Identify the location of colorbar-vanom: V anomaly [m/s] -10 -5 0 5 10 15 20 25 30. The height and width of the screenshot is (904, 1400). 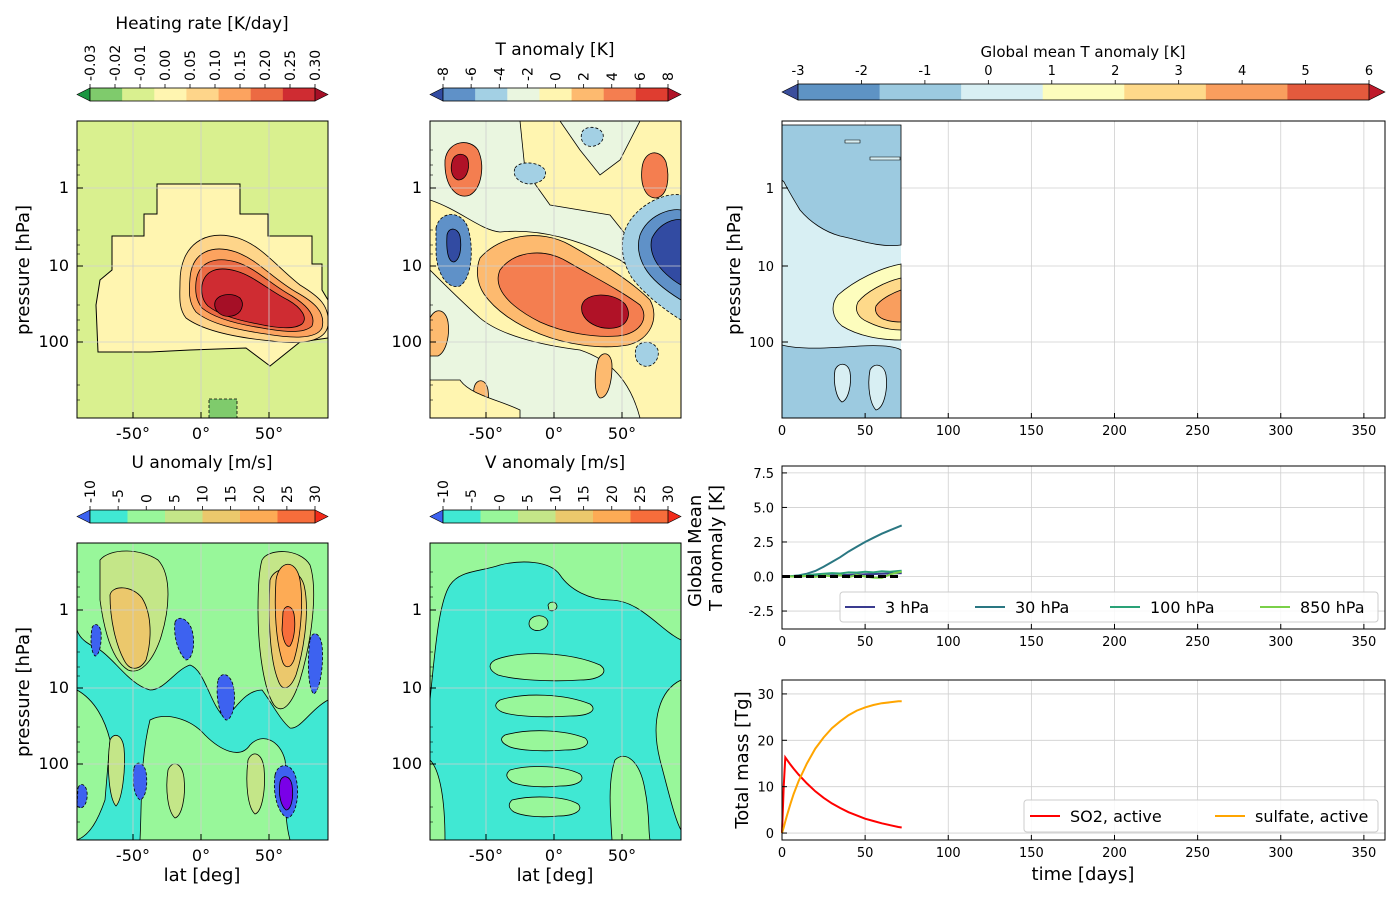
(555, 488).